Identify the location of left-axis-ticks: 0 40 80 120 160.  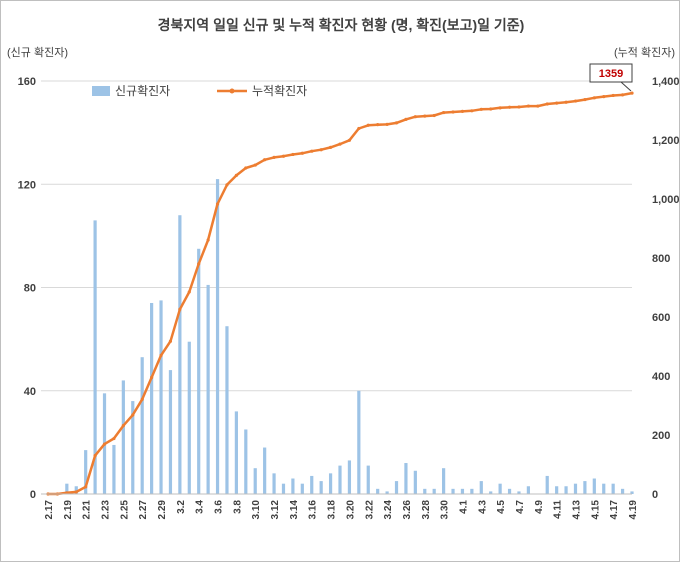
(27, 288).